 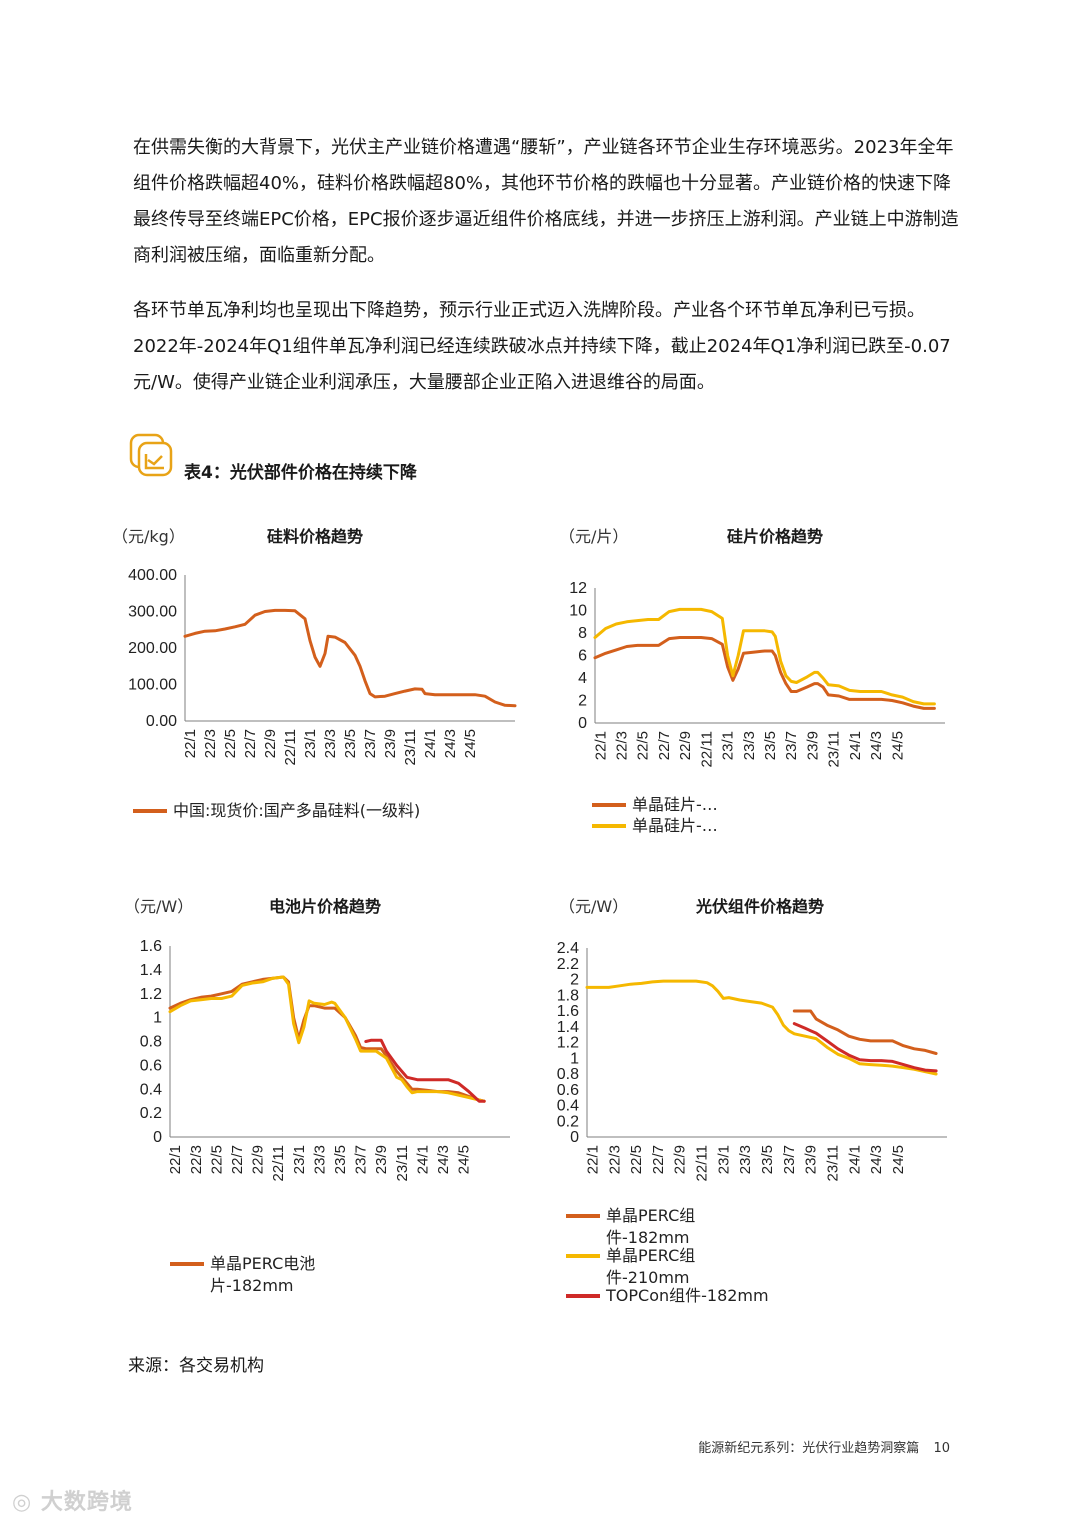 What do you see at coordinates (594, 906) in the screenshot?
I see `unit-label: （元/W）` at bounding box center [594, 906].